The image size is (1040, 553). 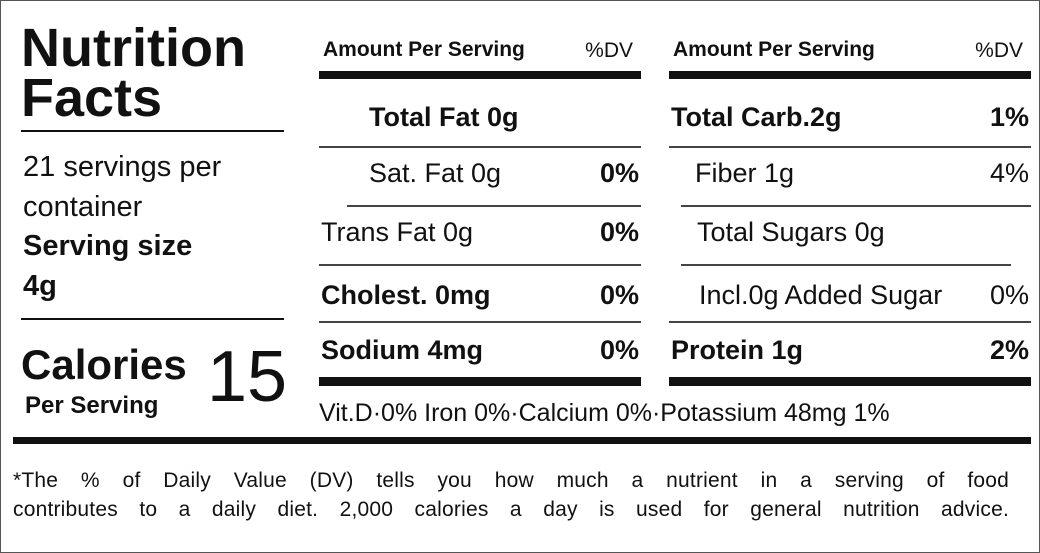 What do you see at coordinates (402, 350) in the screenshot?
I see `row-label: Sodium 4mg` at bounding box center [402, 350].